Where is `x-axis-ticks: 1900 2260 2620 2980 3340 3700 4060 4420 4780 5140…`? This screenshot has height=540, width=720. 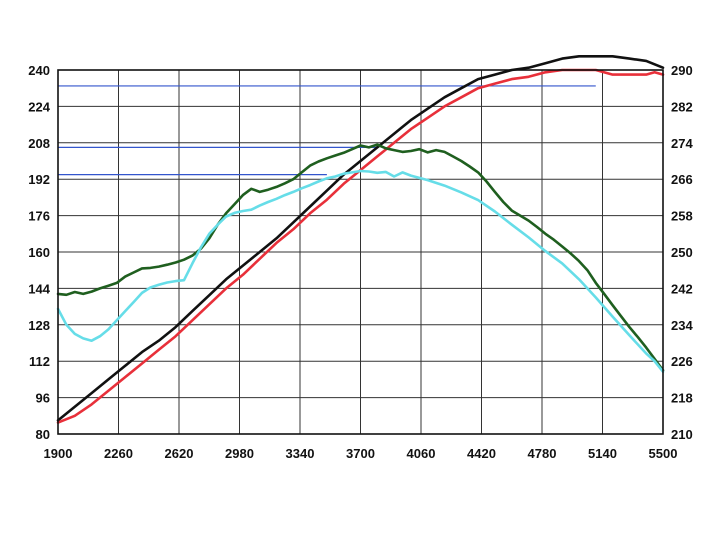 x-axis-ticks: 1900 2260 2620 2980 3340 3700 4060 4420 4780 5140… is located at coordinates (361, 453).